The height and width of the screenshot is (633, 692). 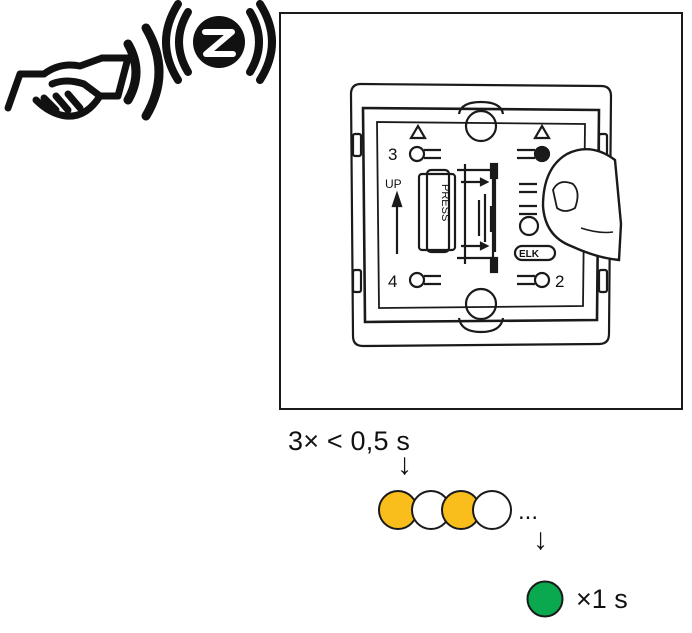 What do you see at coordinates (392, 154) in the screenshot?
I see `terminal-3-label: 3` at bounding box center [392, 154].